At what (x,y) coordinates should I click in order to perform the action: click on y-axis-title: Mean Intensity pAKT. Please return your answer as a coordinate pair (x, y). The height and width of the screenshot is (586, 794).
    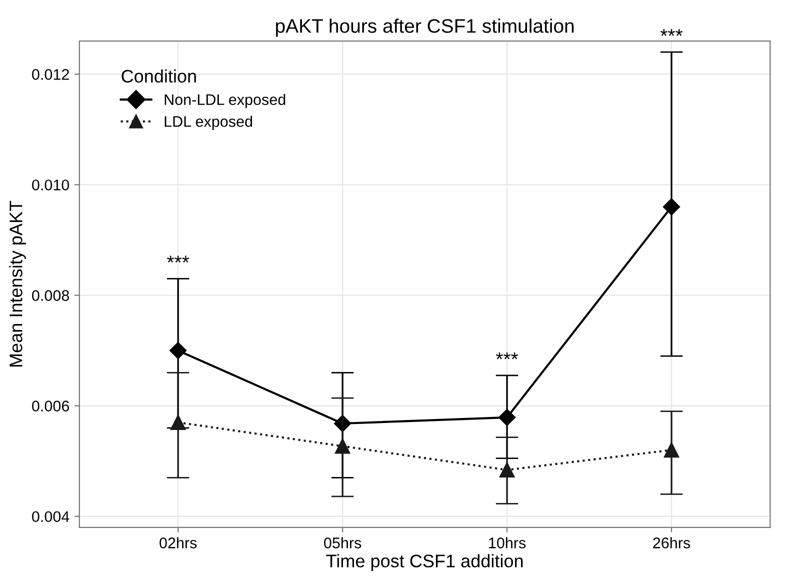
    Looking at the image, I should click on (17, 283).